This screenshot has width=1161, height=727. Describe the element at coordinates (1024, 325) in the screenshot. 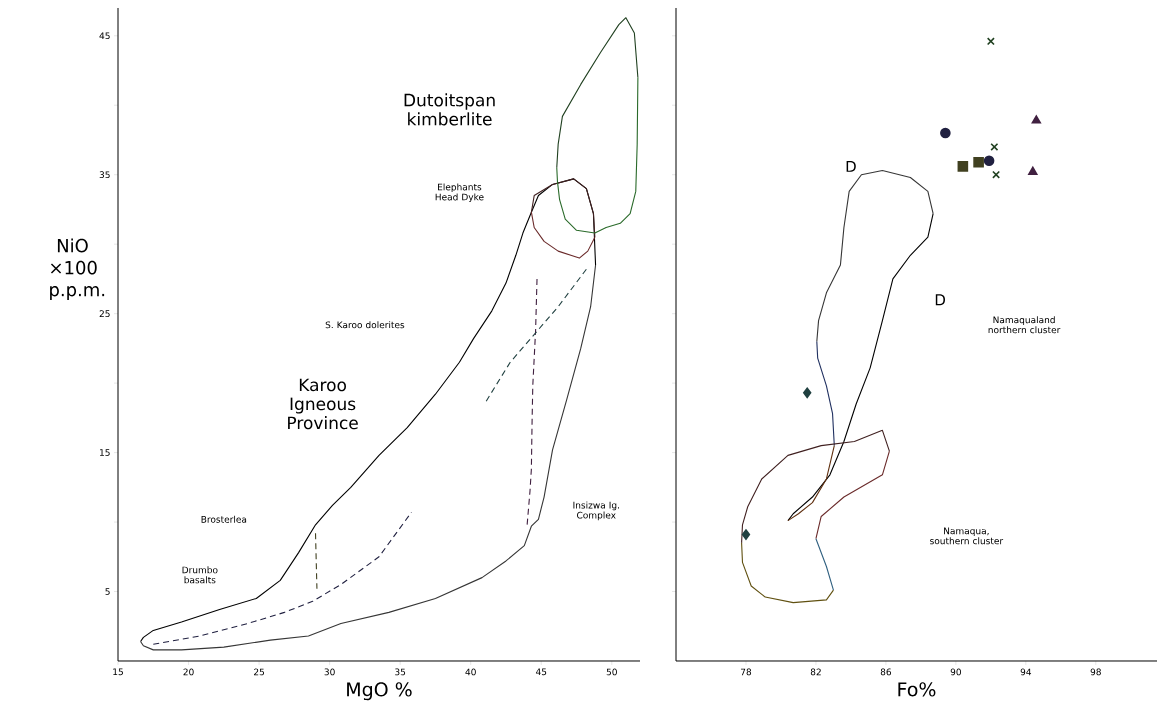

I see `annotation: Namaqualand northern cluster` at that location.